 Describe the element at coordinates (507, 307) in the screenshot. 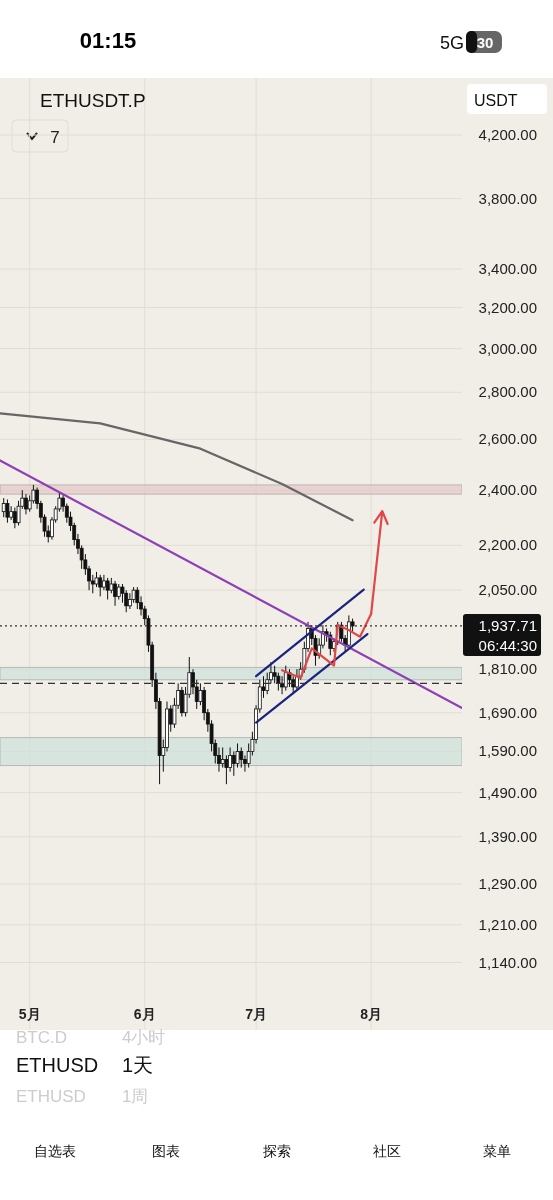

I see `y-tick-label: 3,200.00` at that location.